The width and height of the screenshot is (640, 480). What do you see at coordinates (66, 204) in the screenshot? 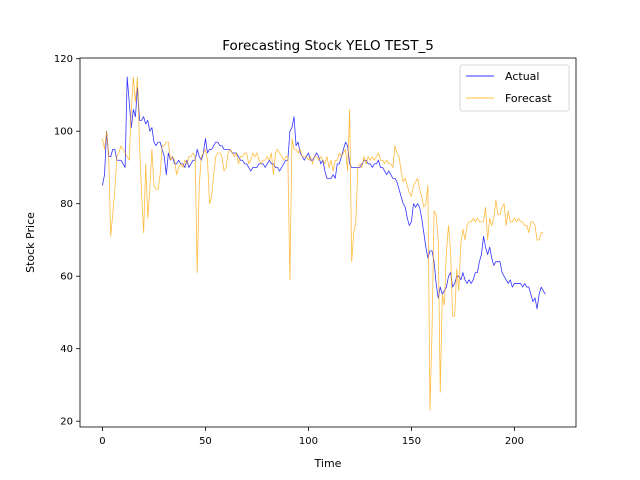
I see `y-tick-label: 80` at bounding box center [66, 204].